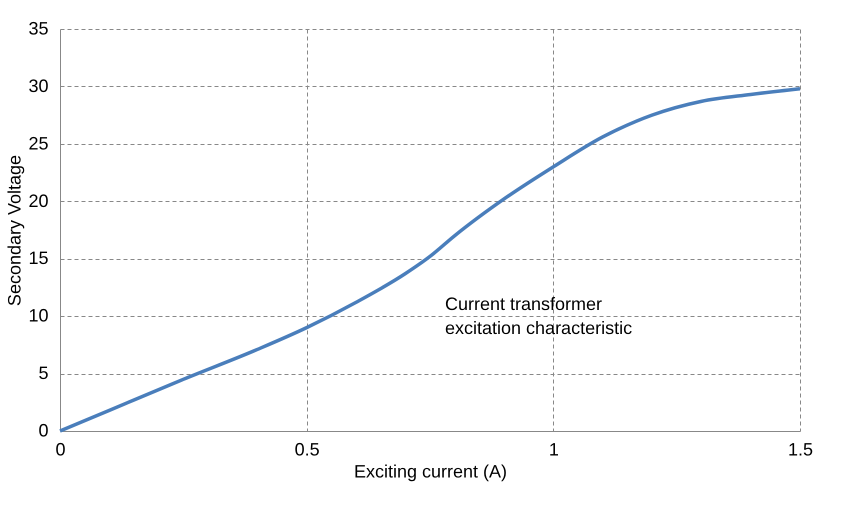 The width and height of the screenshot is (857, 506). What do you see at coordinates (431, 472) in the screenshot?
I see `x-axis-title: Exciting current (A)` at bounding box center [431, 472].